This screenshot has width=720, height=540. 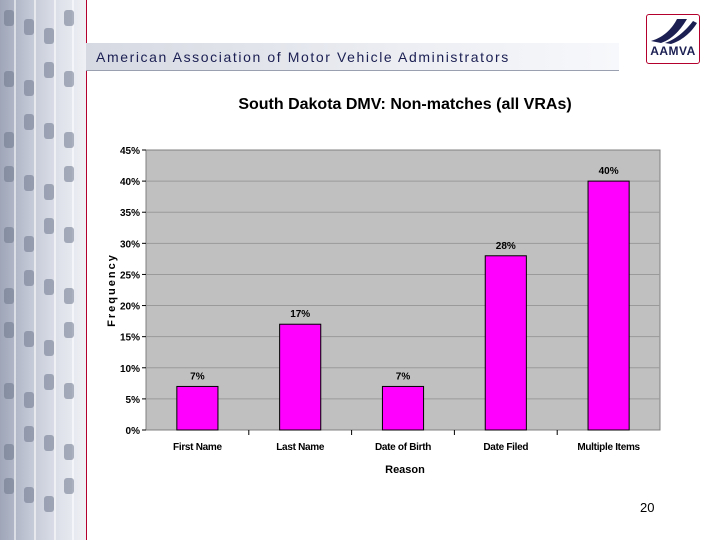 What do you see at coordinates (130, 182) in the screenshot?
I see `y-tick-label: 40%` at bounding box center [130, 182].